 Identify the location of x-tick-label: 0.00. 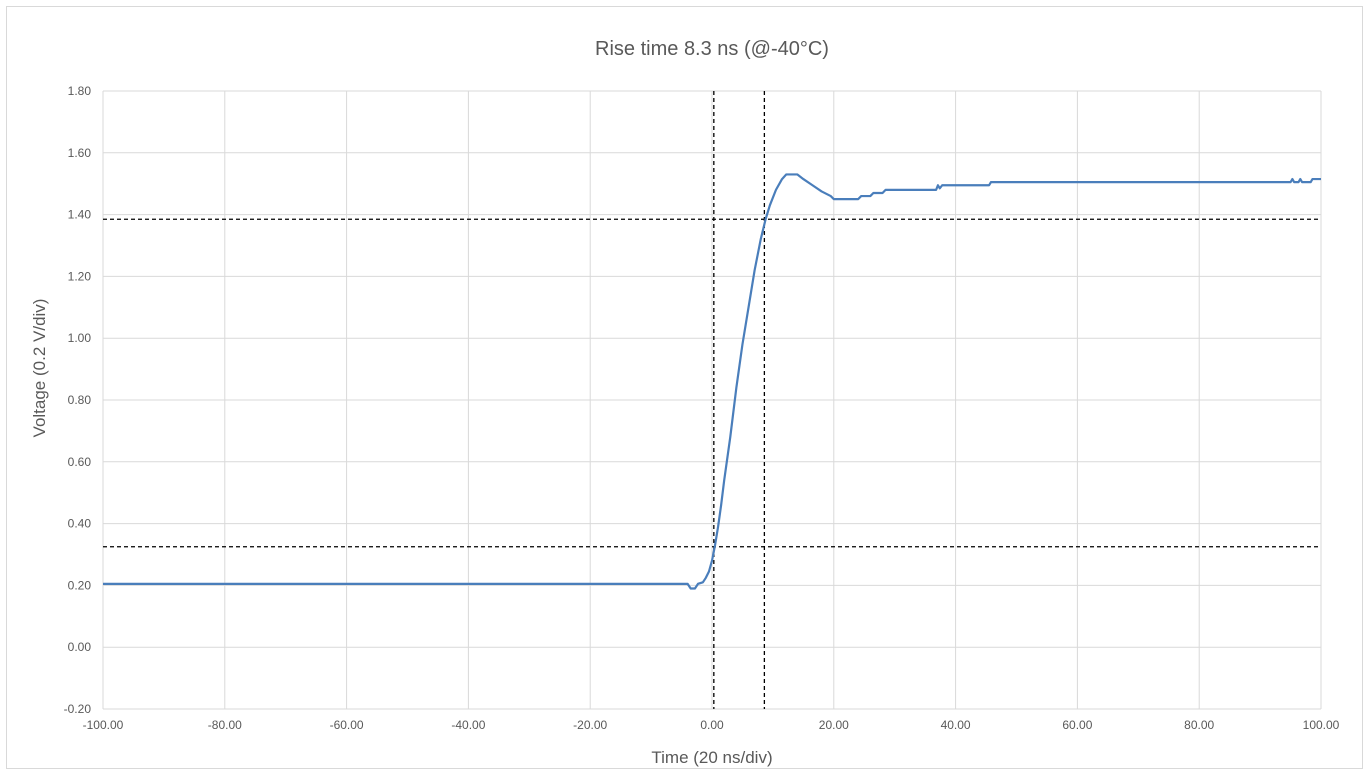
(712, 725).